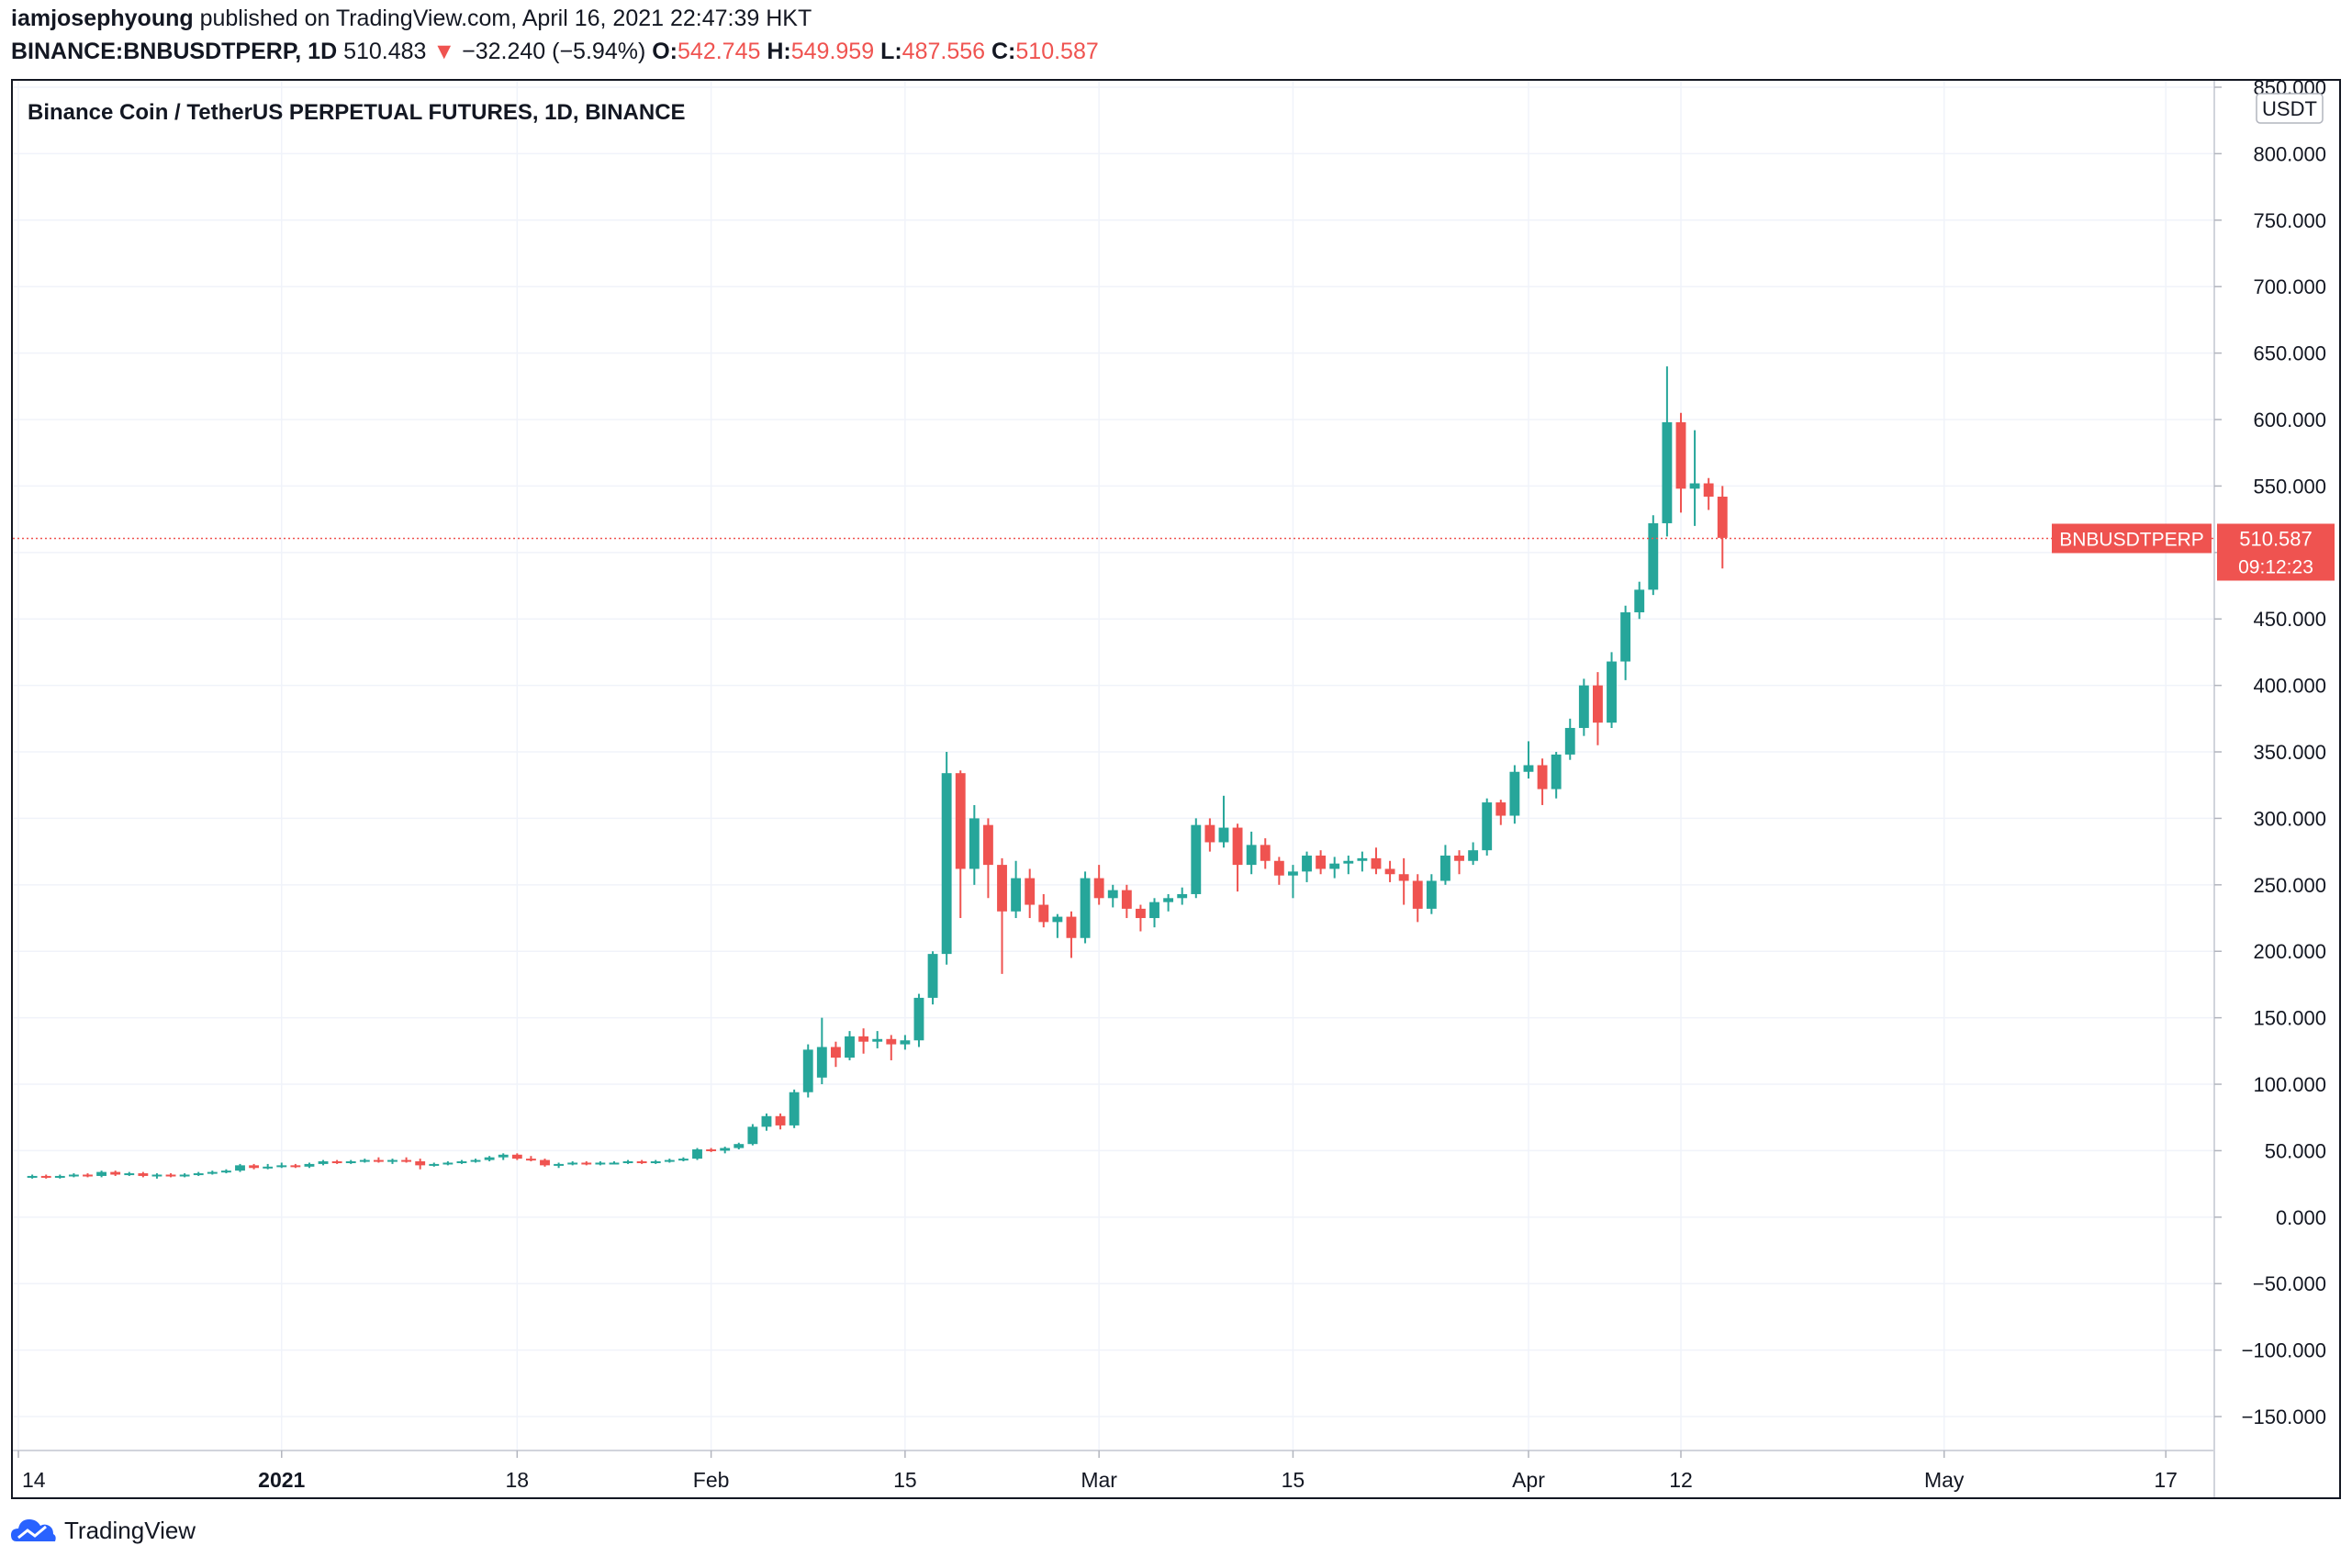  Describe the element at coordinates (779, 51) in the screenshot. I see `high-label: H:` at that location.